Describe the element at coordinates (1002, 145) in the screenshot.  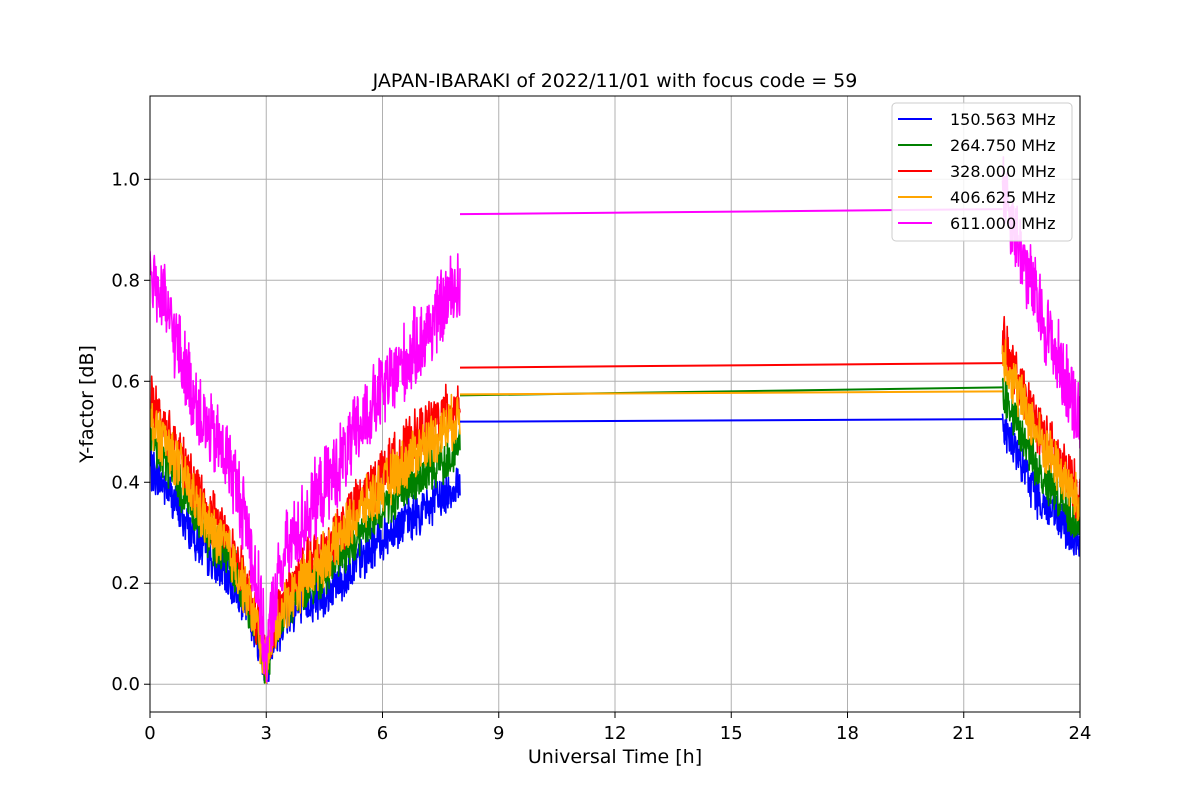
I see `legend-entry-264: 264.750 MHz` at that location.